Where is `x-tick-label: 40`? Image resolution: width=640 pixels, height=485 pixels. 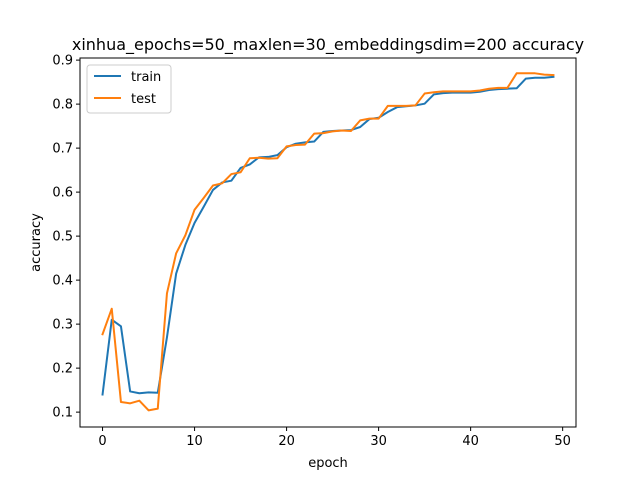
x-tick-label: 40 is located at coordinates (470, 441).